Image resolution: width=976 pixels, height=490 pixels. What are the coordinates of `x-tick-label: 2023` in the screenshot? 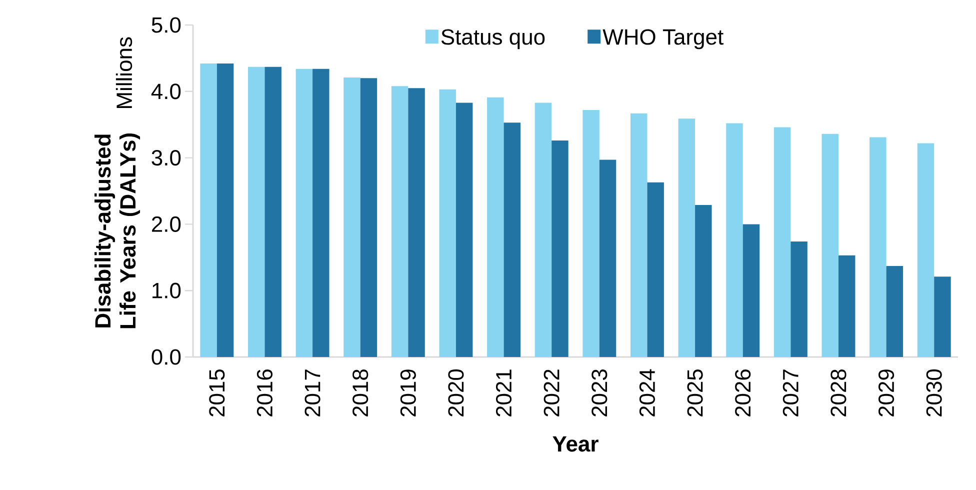 It's located at (600, 393).